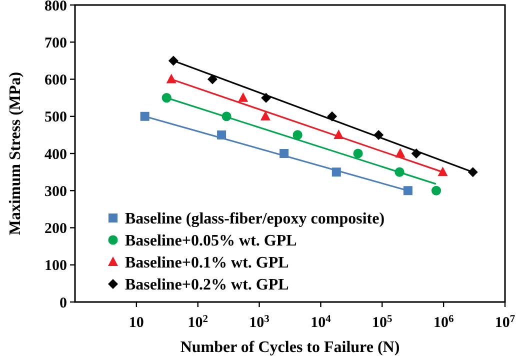 The image size is (520, 360). Describe the element at coordinates (55, 229) in the screenshot. I see `y-tick-label: 200` at that location.